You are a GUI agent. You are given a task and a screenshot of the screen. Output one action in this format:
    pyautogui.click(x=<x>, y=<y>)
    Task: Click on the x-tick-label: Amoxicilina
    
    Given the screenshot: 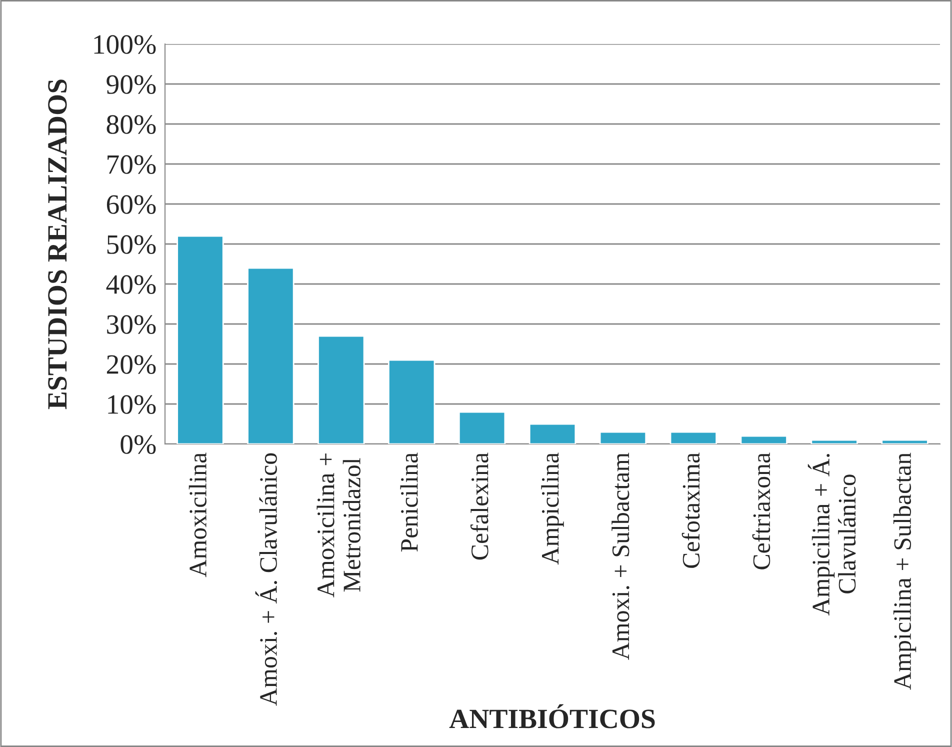 What is the action you would take?
    pyautogui.click(x=197, y=515)
    